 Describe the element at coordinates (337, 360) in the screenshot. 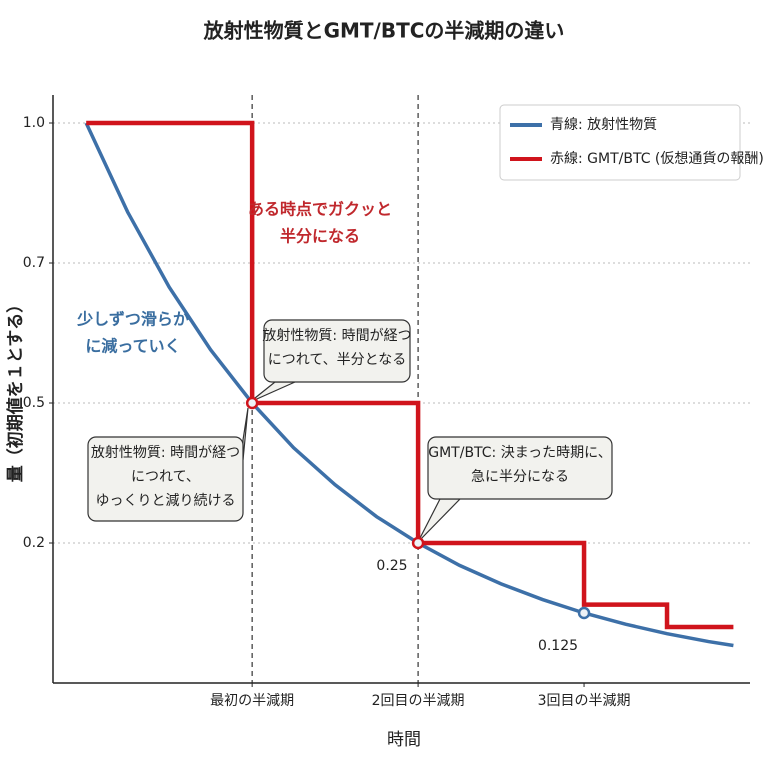

I see `callout-text: につれて、半分となる` at that location.